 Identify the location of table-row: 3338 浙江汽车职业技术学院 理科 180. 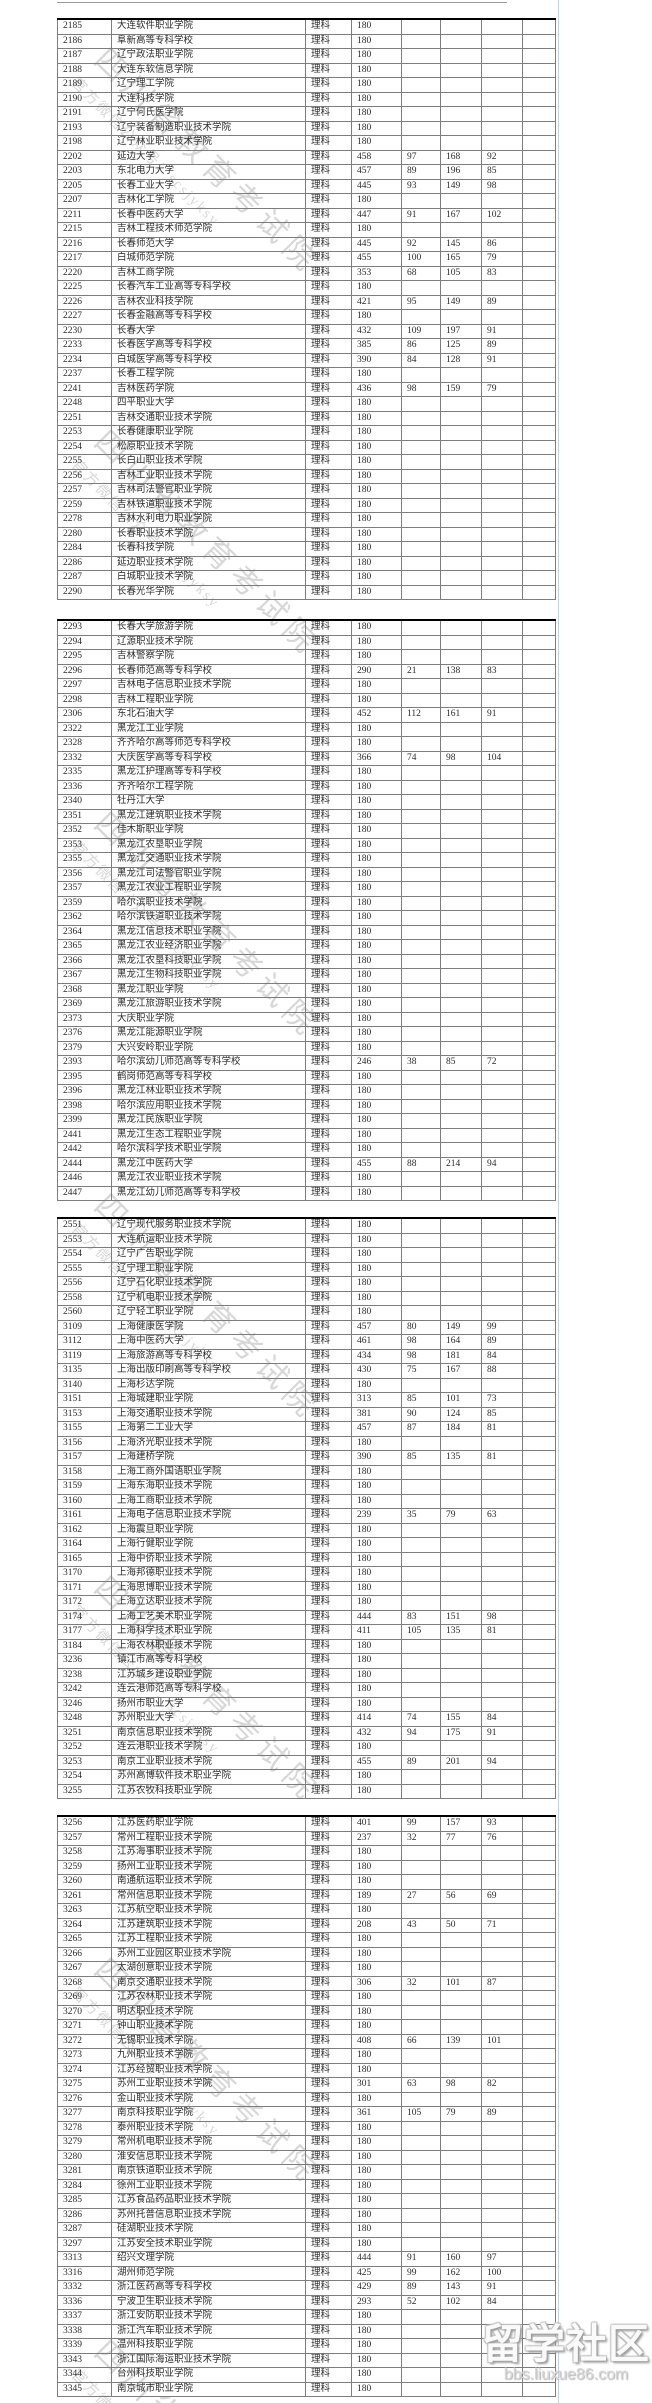
(306, 2331).